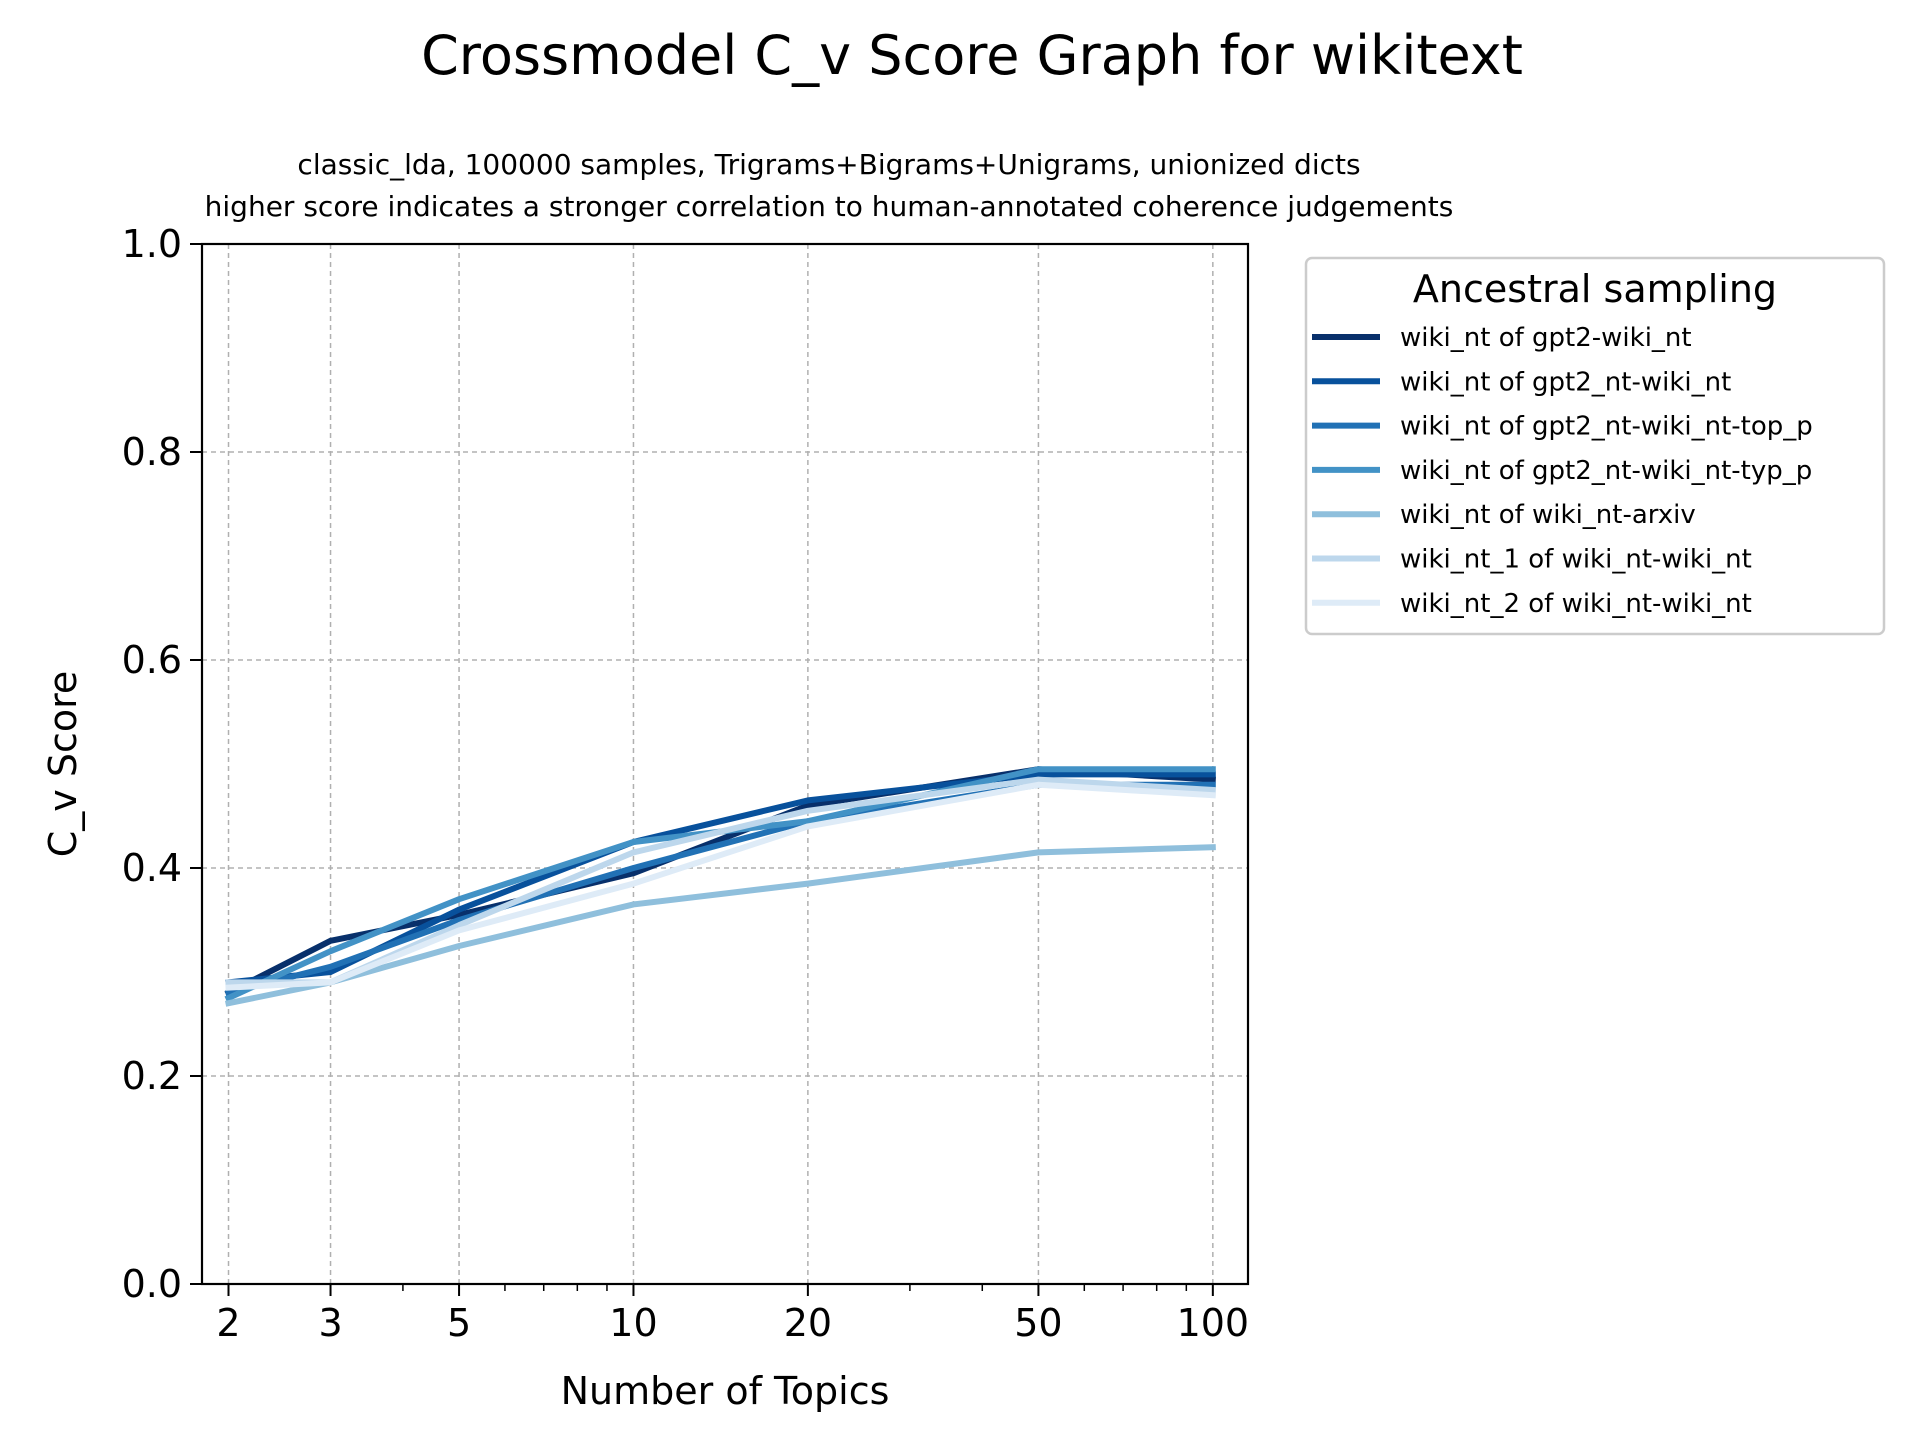 This screenshot has height=1444, width=1920. Describe the element at coordinates (1595, 289) in the screenshot. I see `legend-title: Ancestral sampling` at that location.